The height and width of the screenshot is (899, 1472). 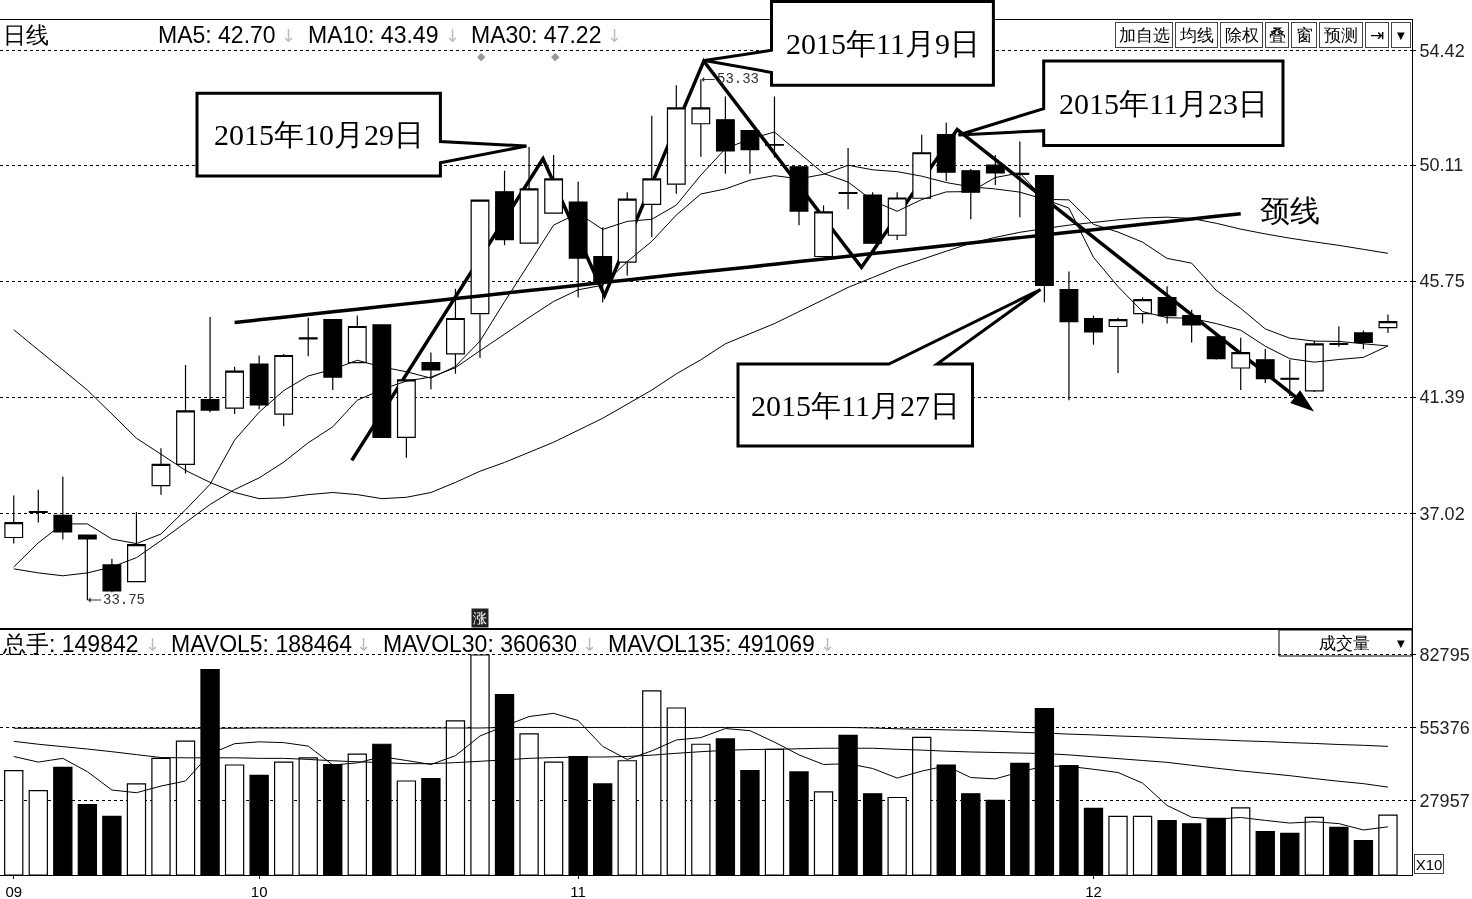 What do you see at coordinates (1429, 864) in the screenshot?
I see `text: X10` at bounding box center [1429, 864].